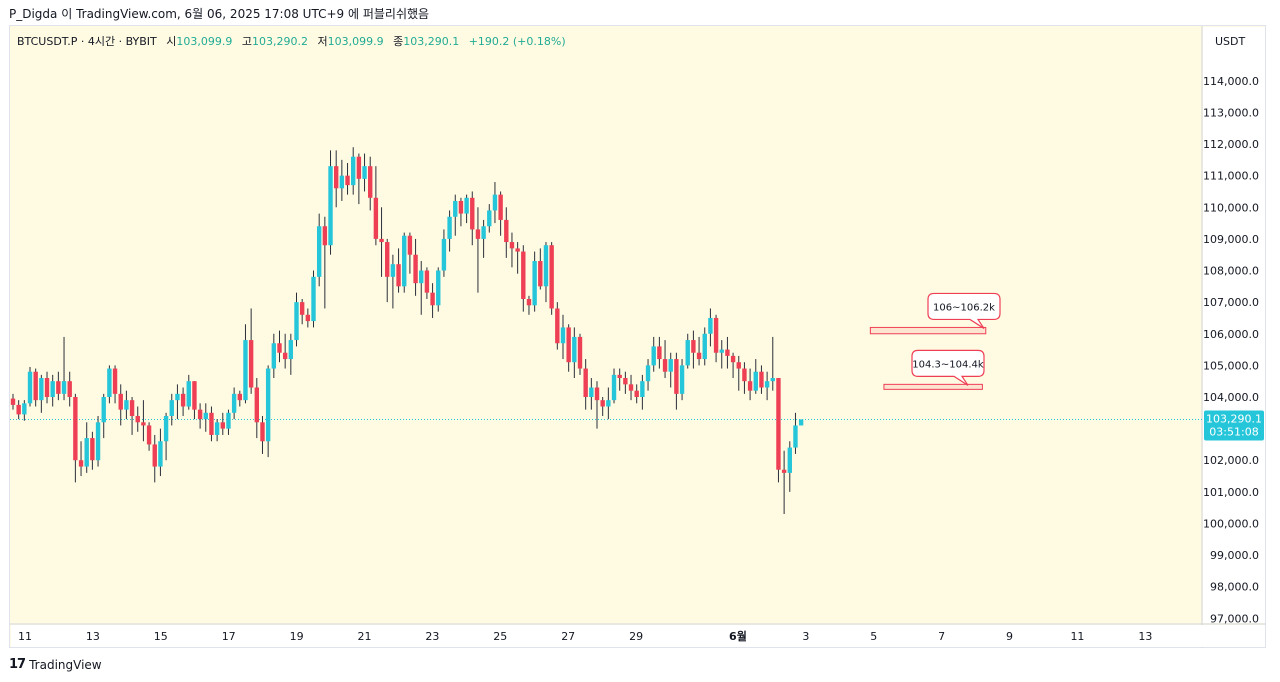 Image resolution: width=1280 pixels, height=682 pixels. What do you see at coordinates (1231, 397) in the screenshot?
I see `y-tick-label: 104,000.0` at bounding box center [1231, 397].